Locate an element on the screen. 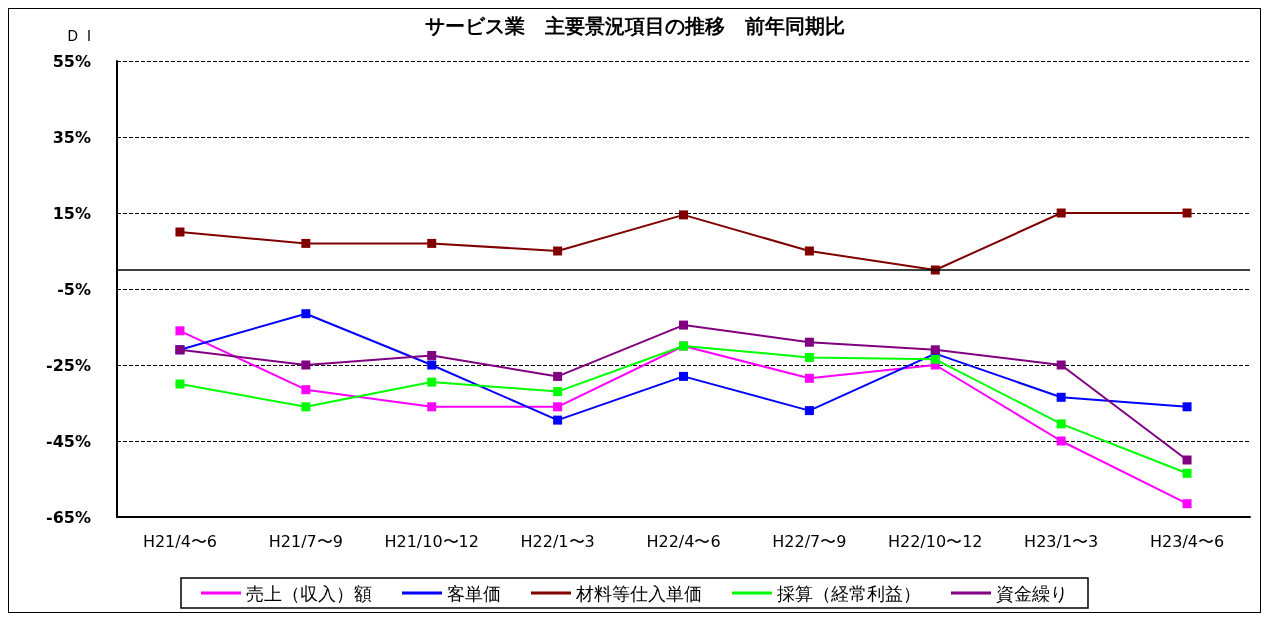  x-tick-label: H21/7〜9 is located at coordinates (305, 541).